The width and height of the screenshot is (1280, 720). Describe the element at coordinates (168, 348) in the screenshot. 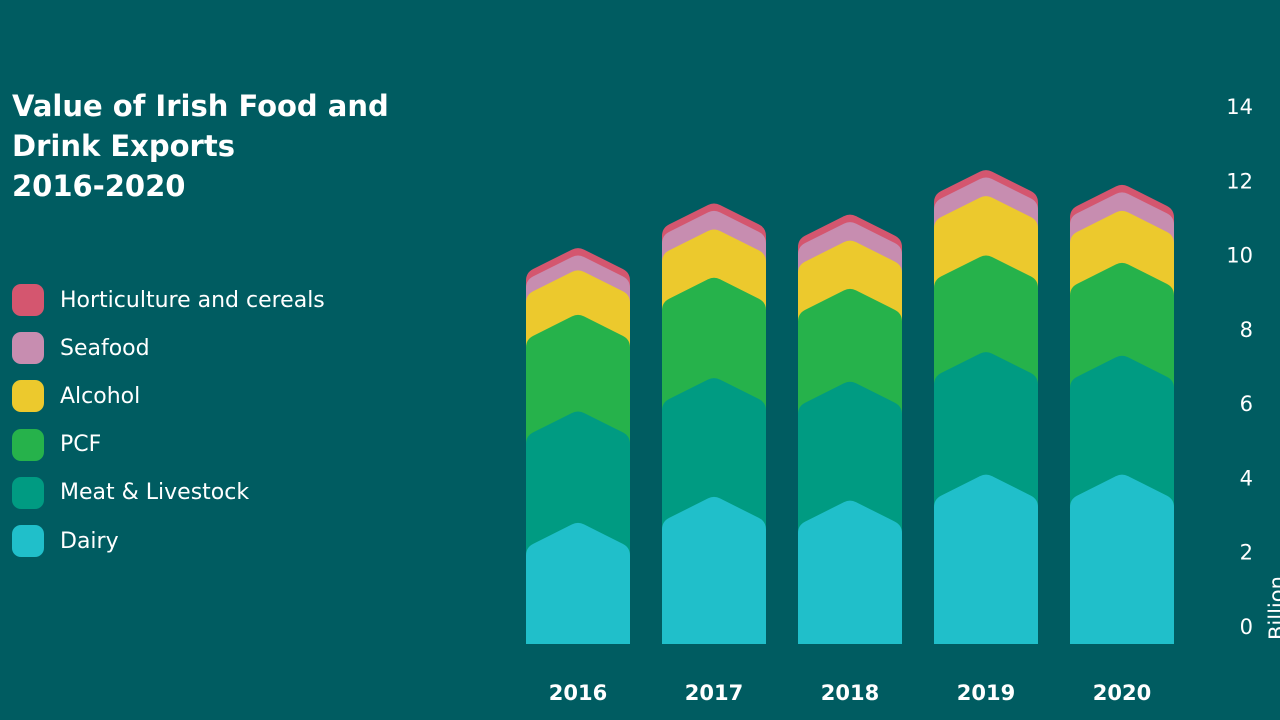

I see `legend-item-seafood: Seafood` at that location.